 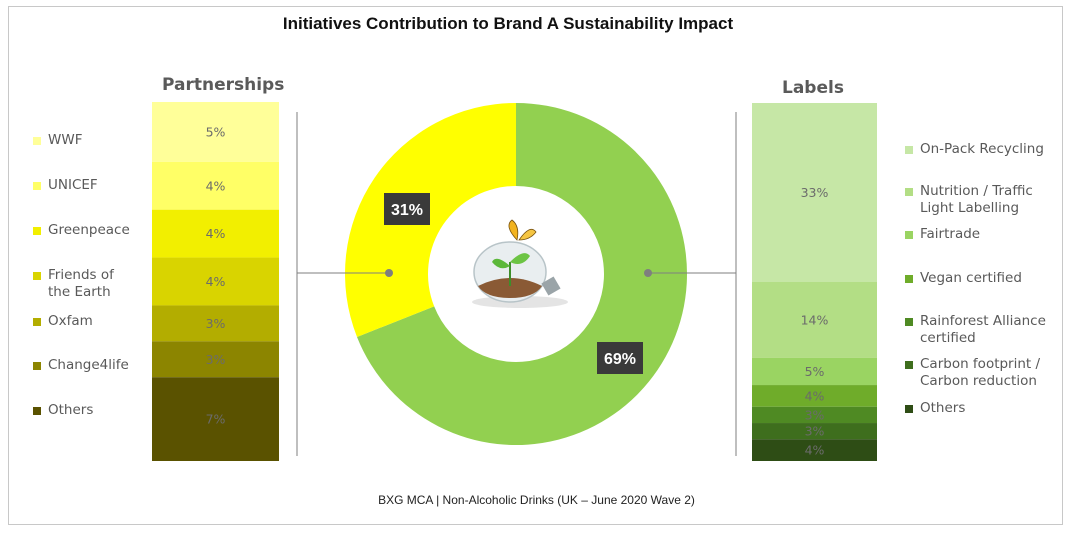 I want to click on partnerships-segment-friends-of-the-earth, so click(x=215, y=281).